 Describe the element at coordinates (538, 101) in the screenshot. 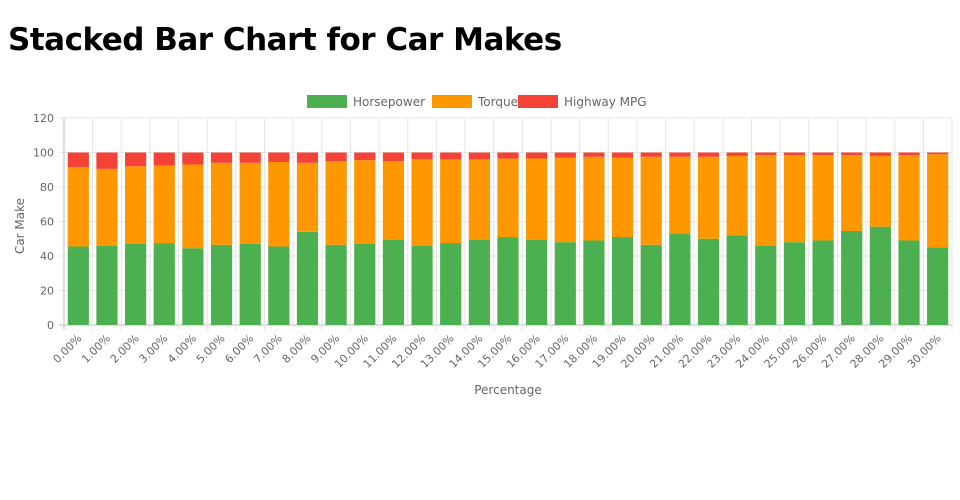

I see `legend-swatch-highway-mpg` at that location.